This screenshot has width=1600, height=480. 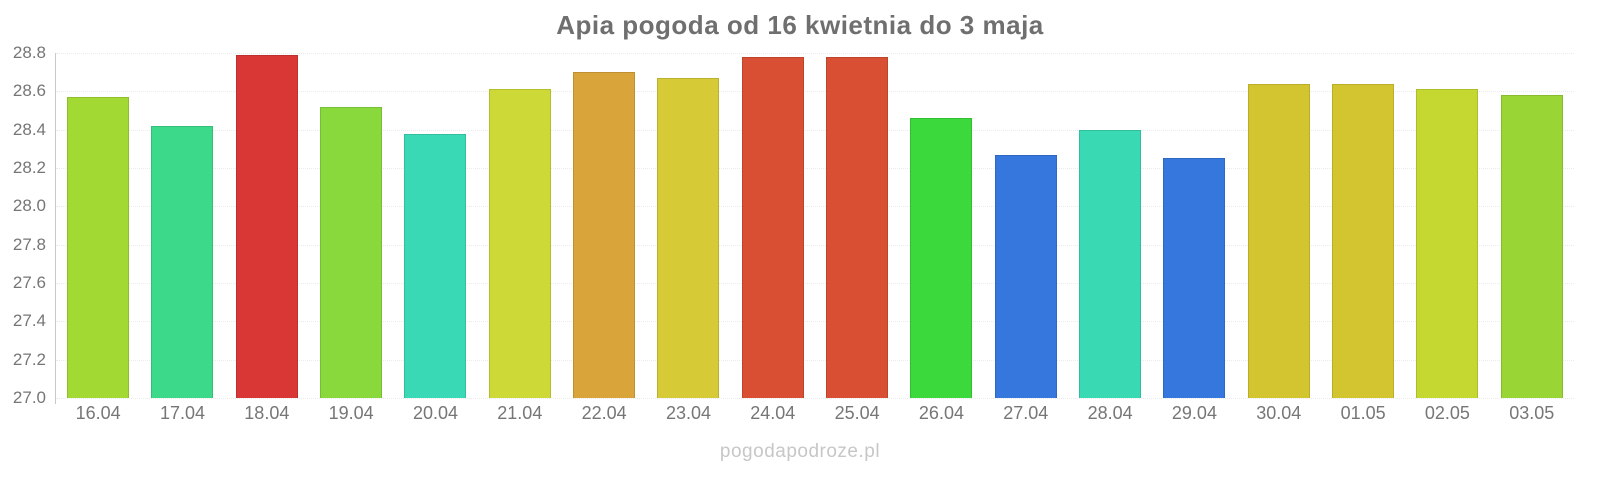 I want to click on bar-23.04, so click(x=688, y=237).